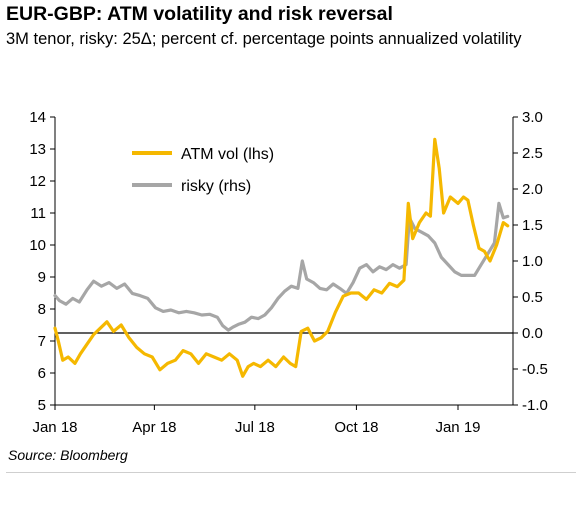  What do you see at coordinates (255, 427) in the screenshot?
I see `x-tick-label: Jul 18` at bounding box center [255, 427].